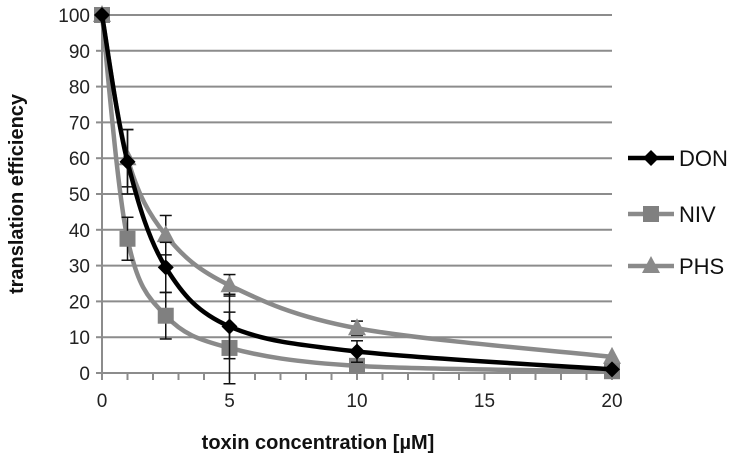 The image size is (739, 466). Describe the element at coordinates (318, 443) in the screenshot. I see `x-axis-title: toxin concentration [µM]` at that location.